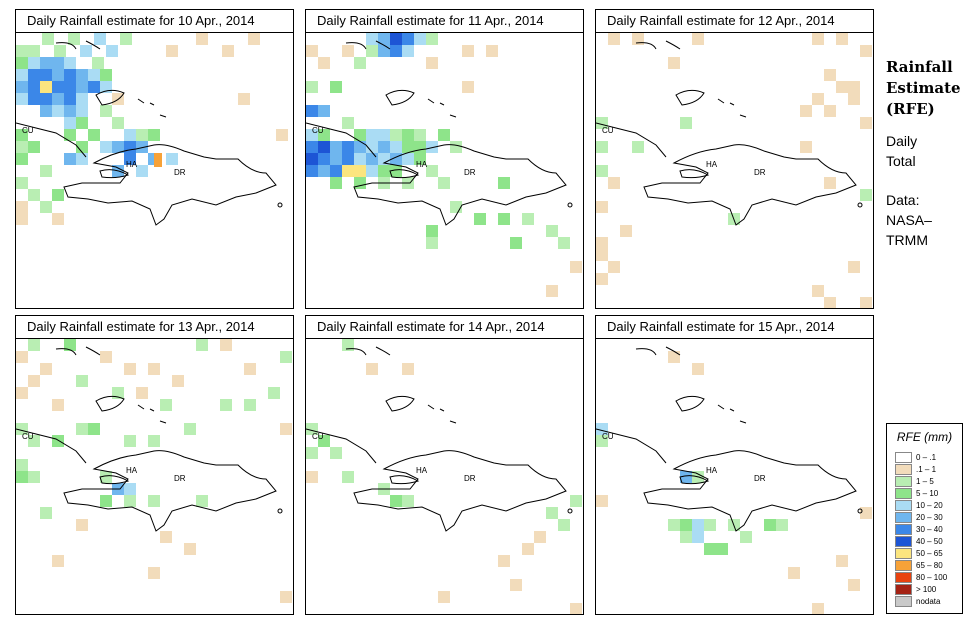 This screenshot has width=971, height=635. I want to click on legend-label: 0 – .1, so click(926, 457).